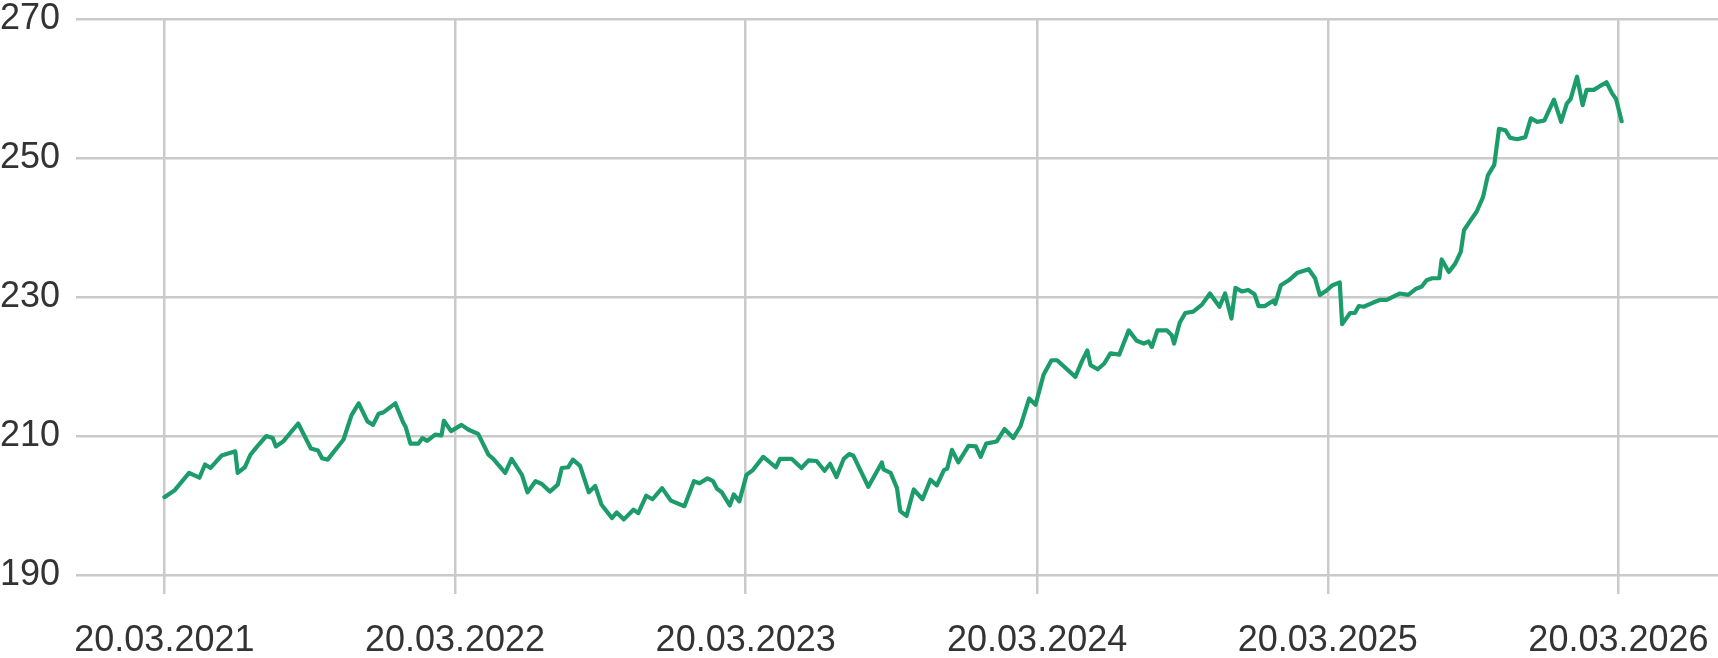  Describe the element at coordinates (30, 572) in the screenshot. I see `y-tick-label: 190` at that location.